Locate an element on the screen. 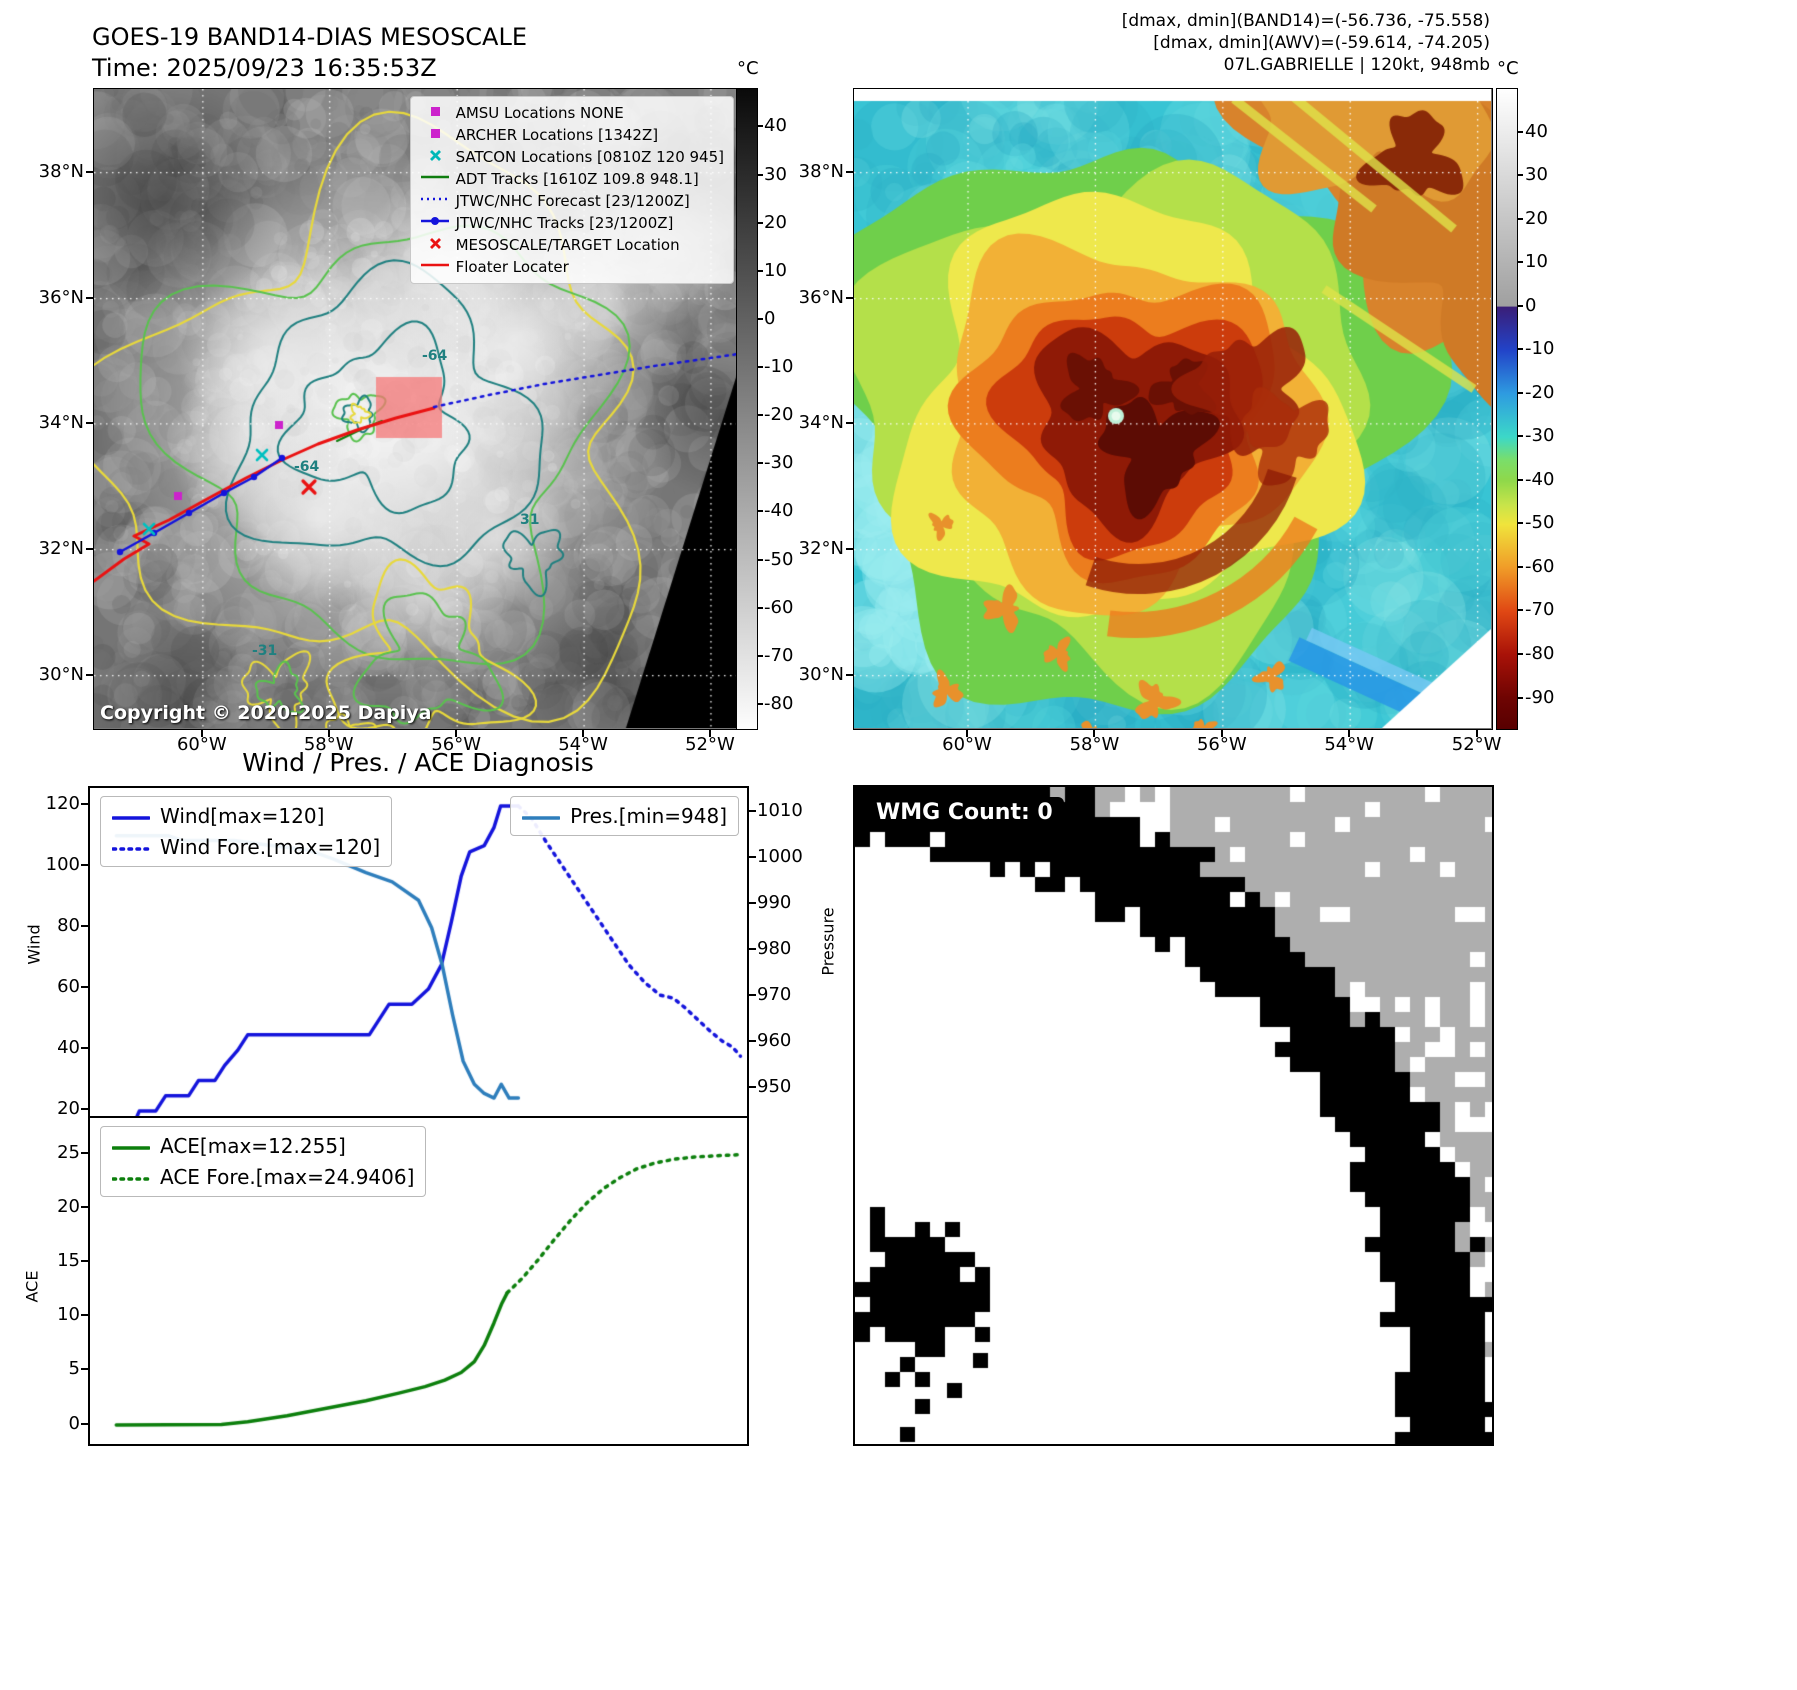 The height and width of the screenshot is (1690, 1797). lat-tick-label: 36°N is located at coordinates (61, 297).